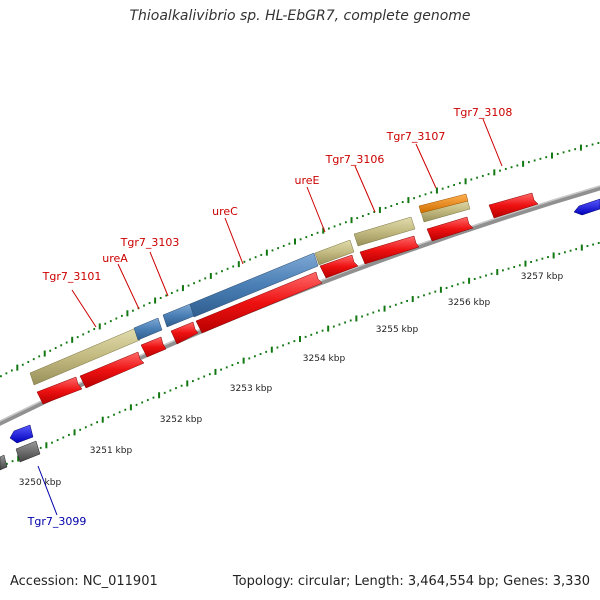 The width and height of the screenshot is (600, 600). What do you see at coordinates (542, 277) in the screenshot?
I see `scale-label: 3257 kbp` at bounding box center [542, 277].